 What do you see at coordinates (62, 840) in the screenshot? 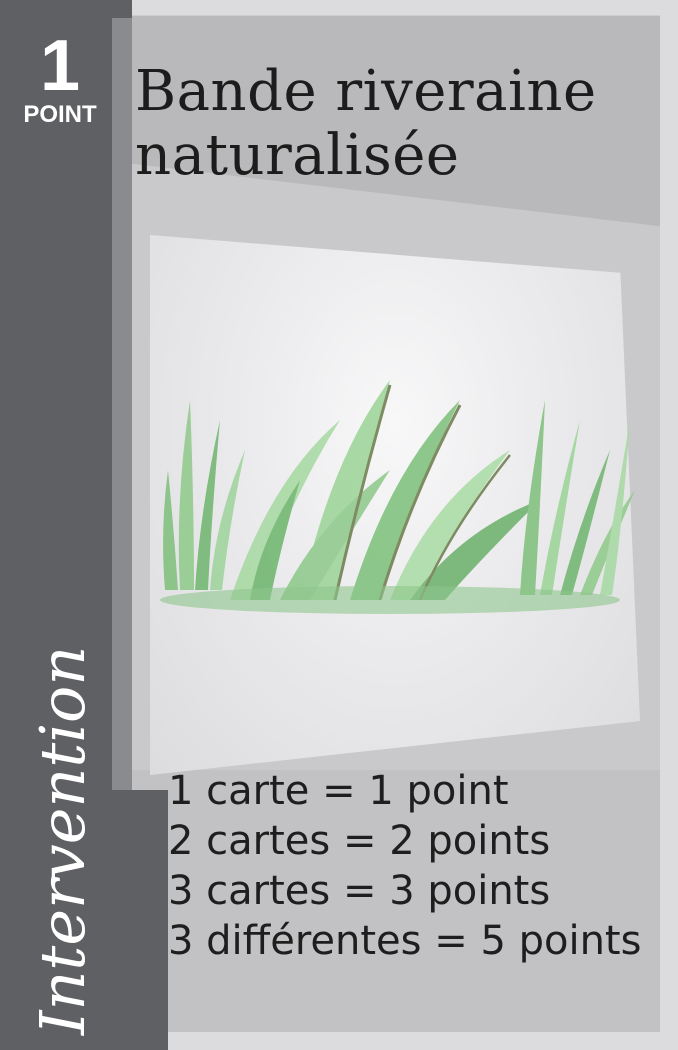
I see `card-category: Intervention` at bounding box center [62, 840].